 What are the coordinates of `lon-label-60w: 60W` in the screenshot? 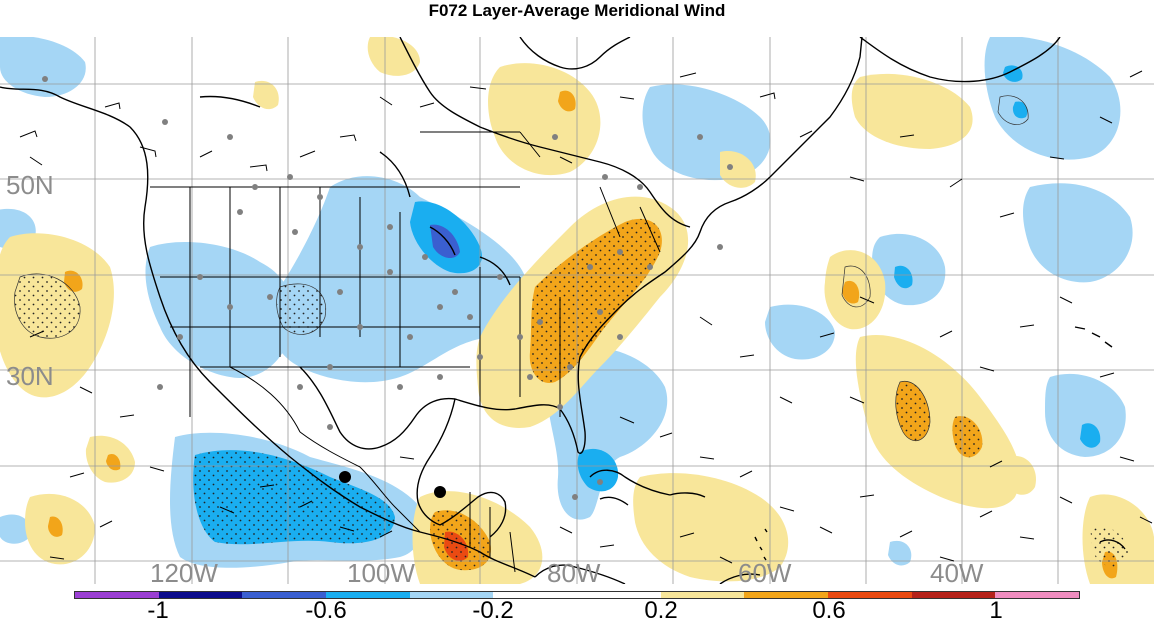 It's located at (765, 571).